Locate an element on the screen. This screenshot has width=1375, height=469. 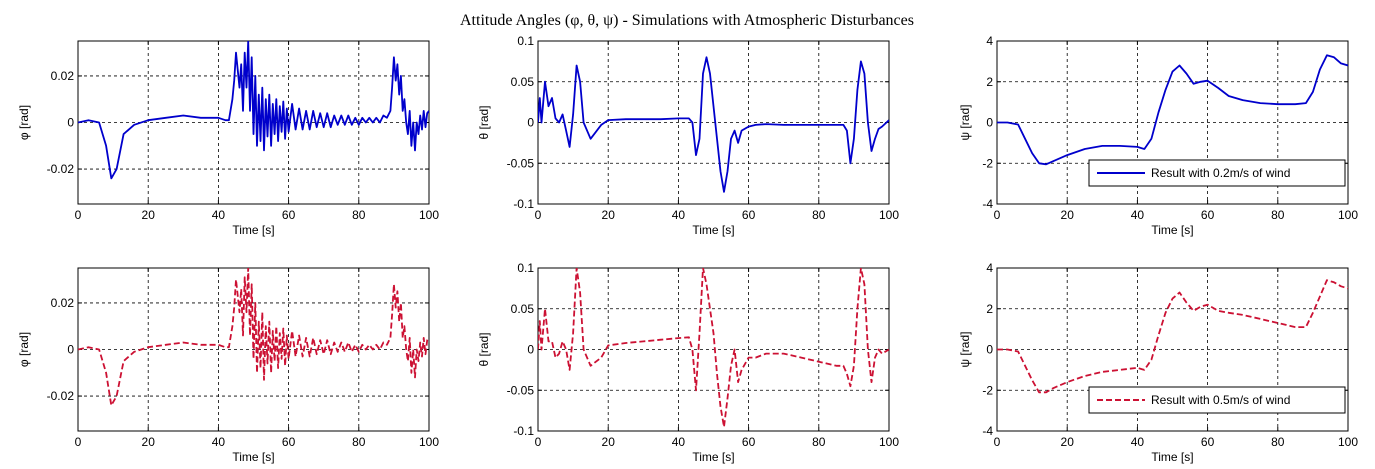
subplot-1-0: 0 20 40 60 80 100 -0.02 0 0.02 Time [s] φ [rad] is located at coordinates (228, 365).